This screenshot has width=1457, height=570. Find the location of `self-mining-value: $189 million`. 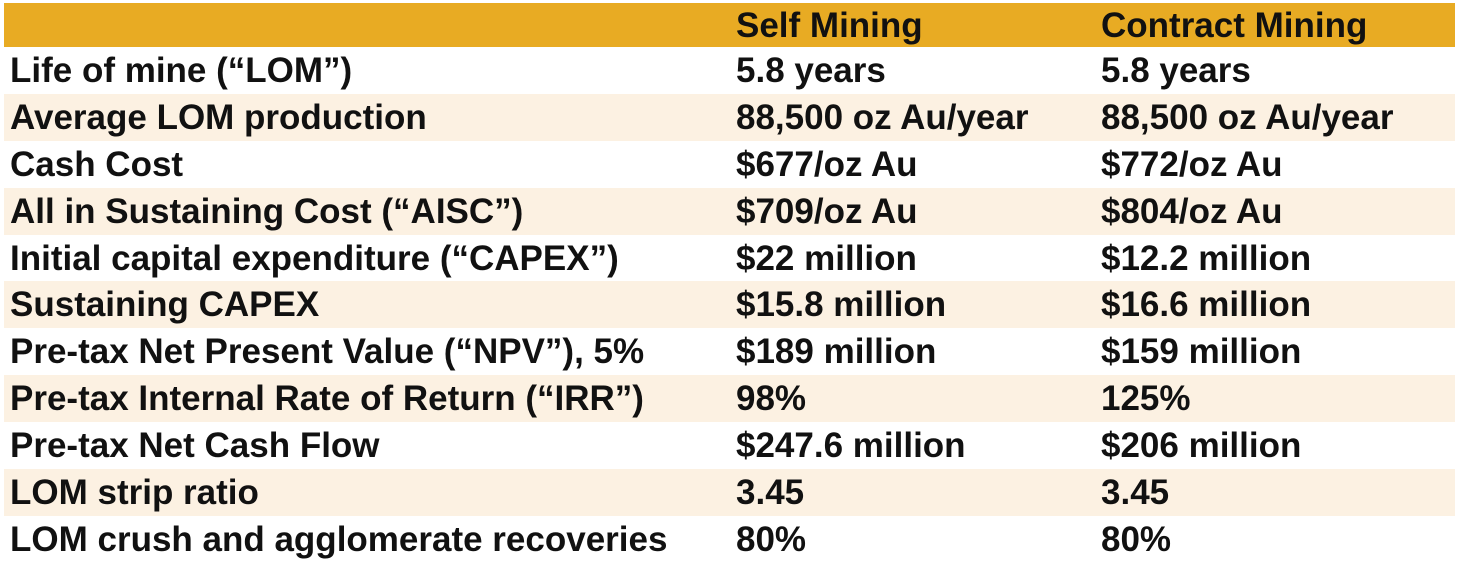

self-mining-value: $189 million is located at coordinates (836, 352).